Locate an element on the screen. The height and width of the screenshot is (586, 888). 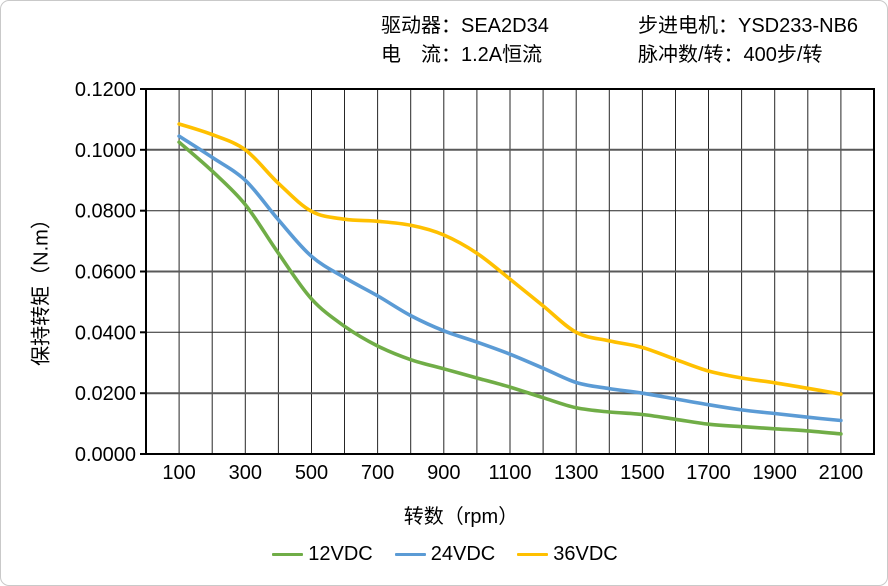
legend-label-36vdc: 36VDC is located at coordinates (585, 554).